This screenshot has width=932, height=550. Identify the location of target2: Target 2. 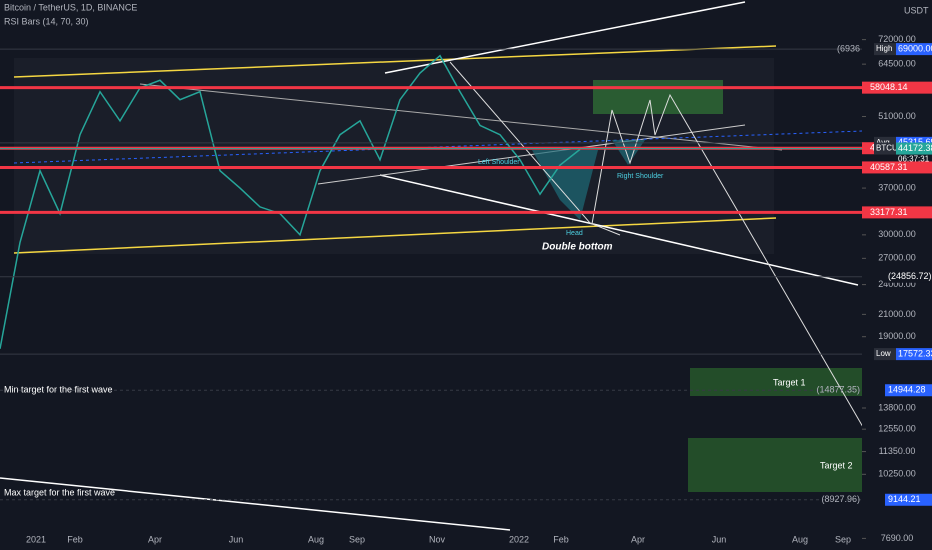
(836, 465).